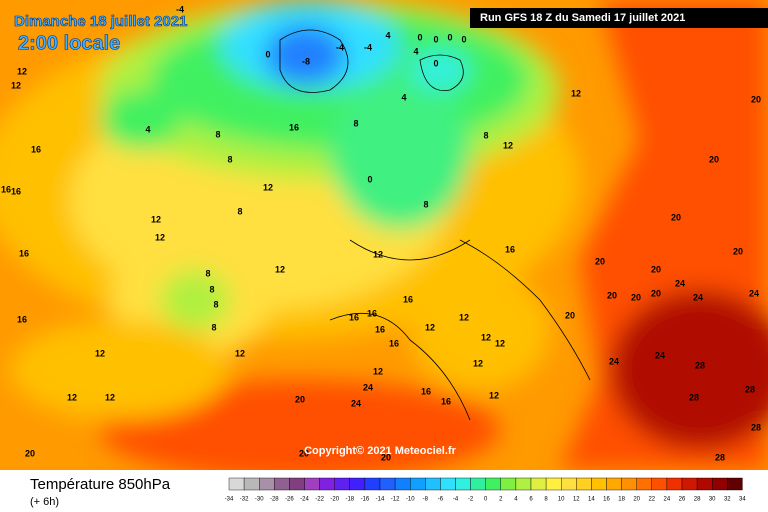  I want to click on legend-tick: 30, so click(712, 500).